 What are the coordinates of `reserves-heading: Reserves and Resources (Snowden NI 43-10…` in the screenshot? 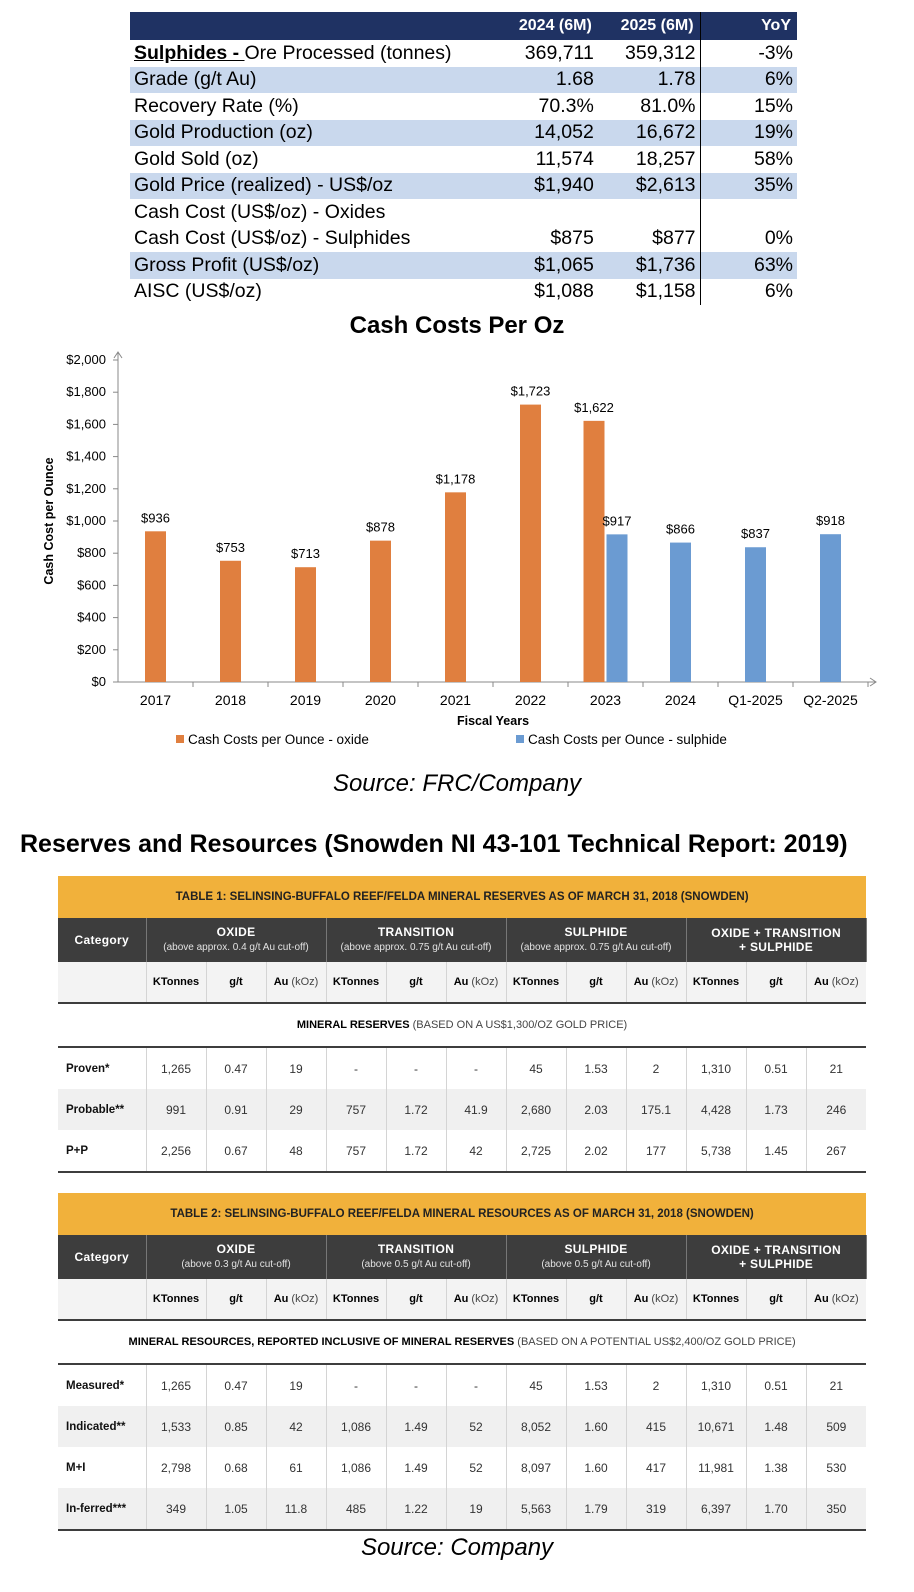 It's located at (434, 844).